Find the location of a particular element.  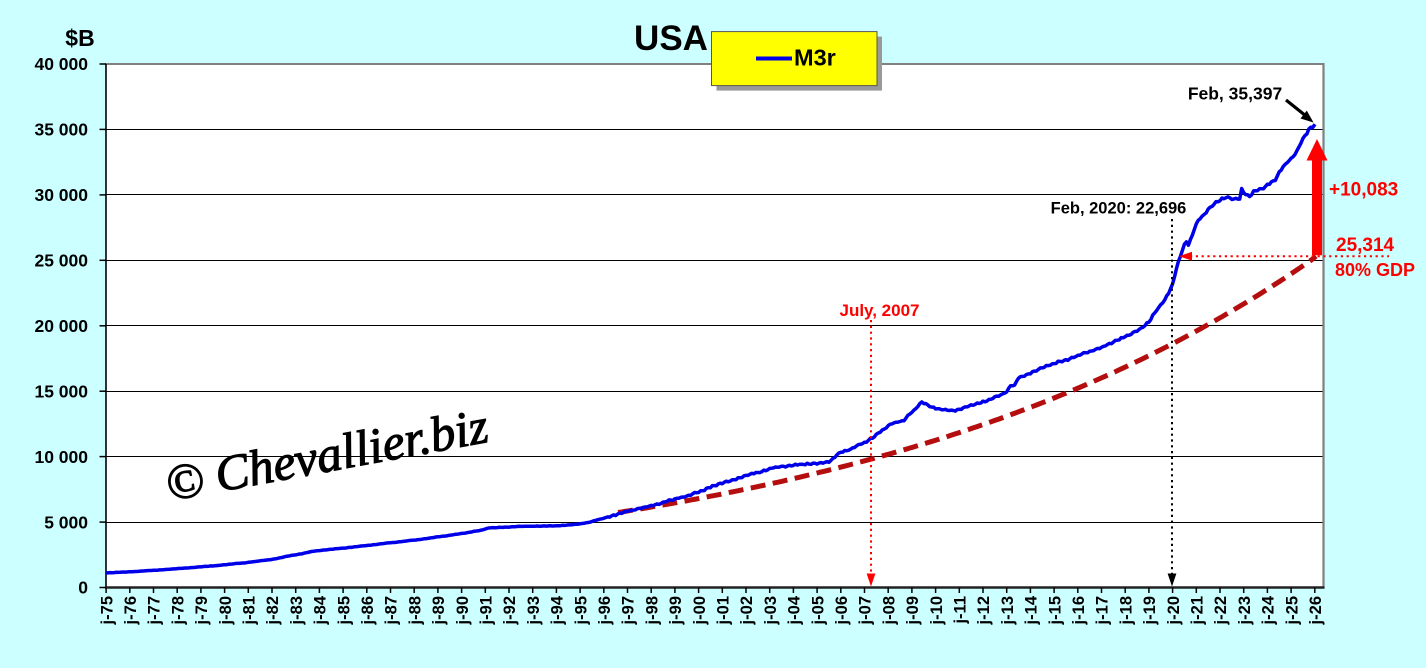

svg-text: j-88 is located at coordinates (415, 610).